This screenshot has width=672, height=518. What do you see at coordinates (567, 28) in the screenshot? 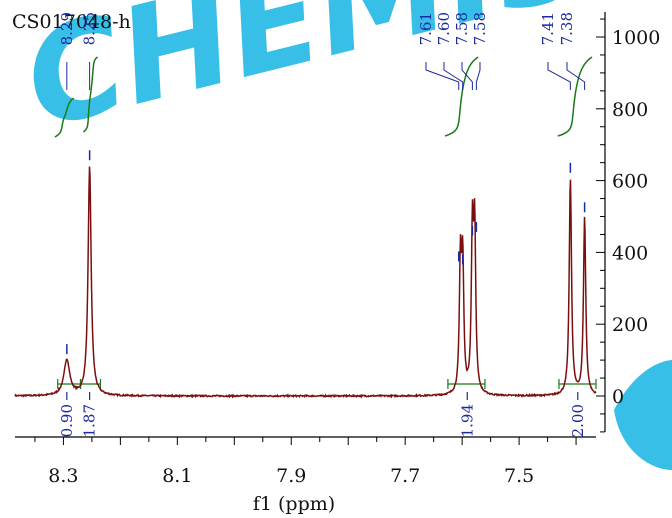
I see `peak-label: 7.38` at bounding box center [567, 28].